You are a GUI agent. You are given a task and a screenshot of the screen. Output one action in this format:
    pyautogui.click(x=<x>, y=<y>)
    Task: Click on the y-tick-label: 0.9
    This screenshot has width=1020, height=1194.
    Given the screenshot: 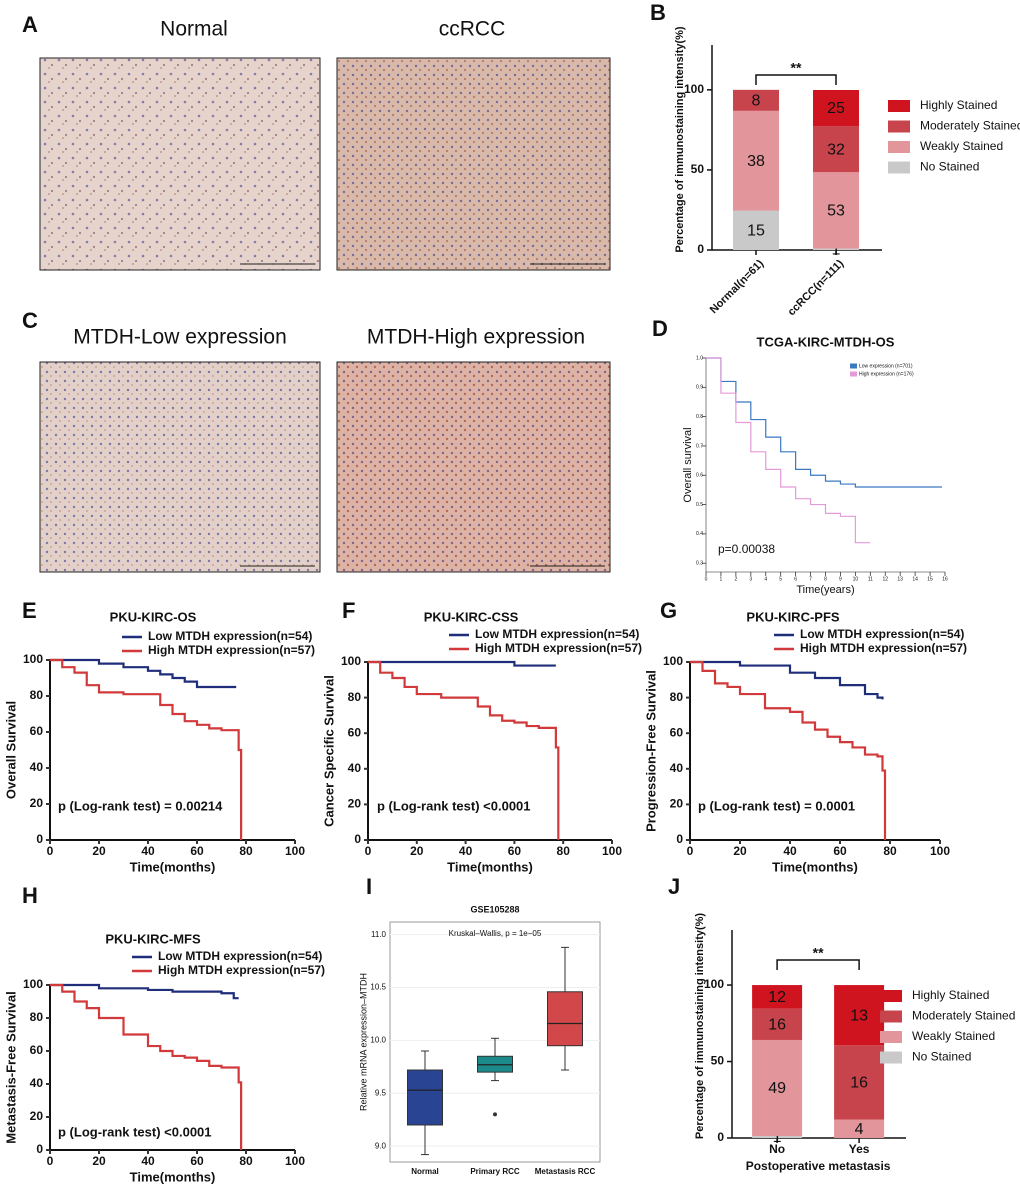 What is the action you would take?
    pyautogui.click(x=699, y=388)
    